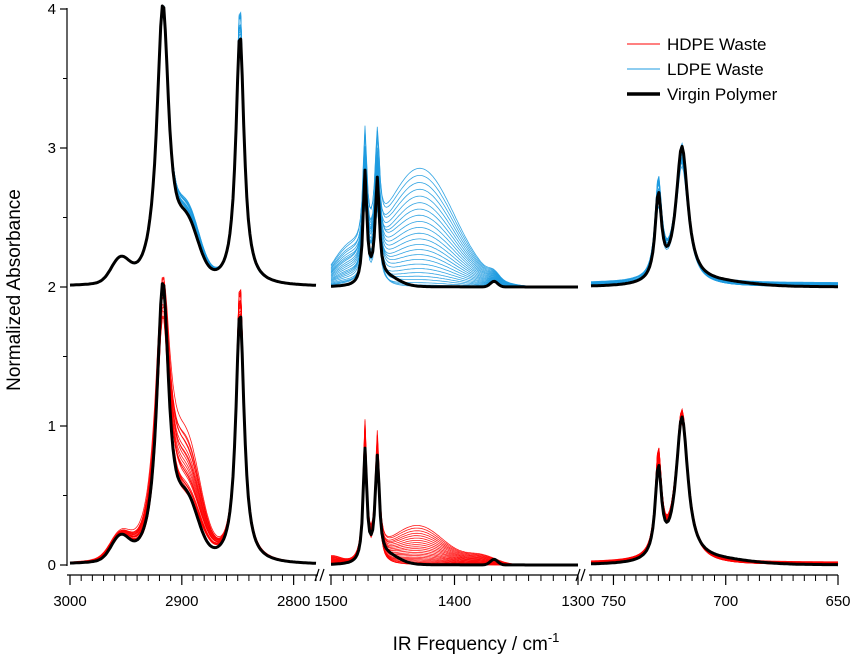 Image resolution: width=854 pixels, height=660 pixels. Describe the element at coordinates (715, 69) in the screenshot. I see `legend-label: LDPE Waste` at that location.